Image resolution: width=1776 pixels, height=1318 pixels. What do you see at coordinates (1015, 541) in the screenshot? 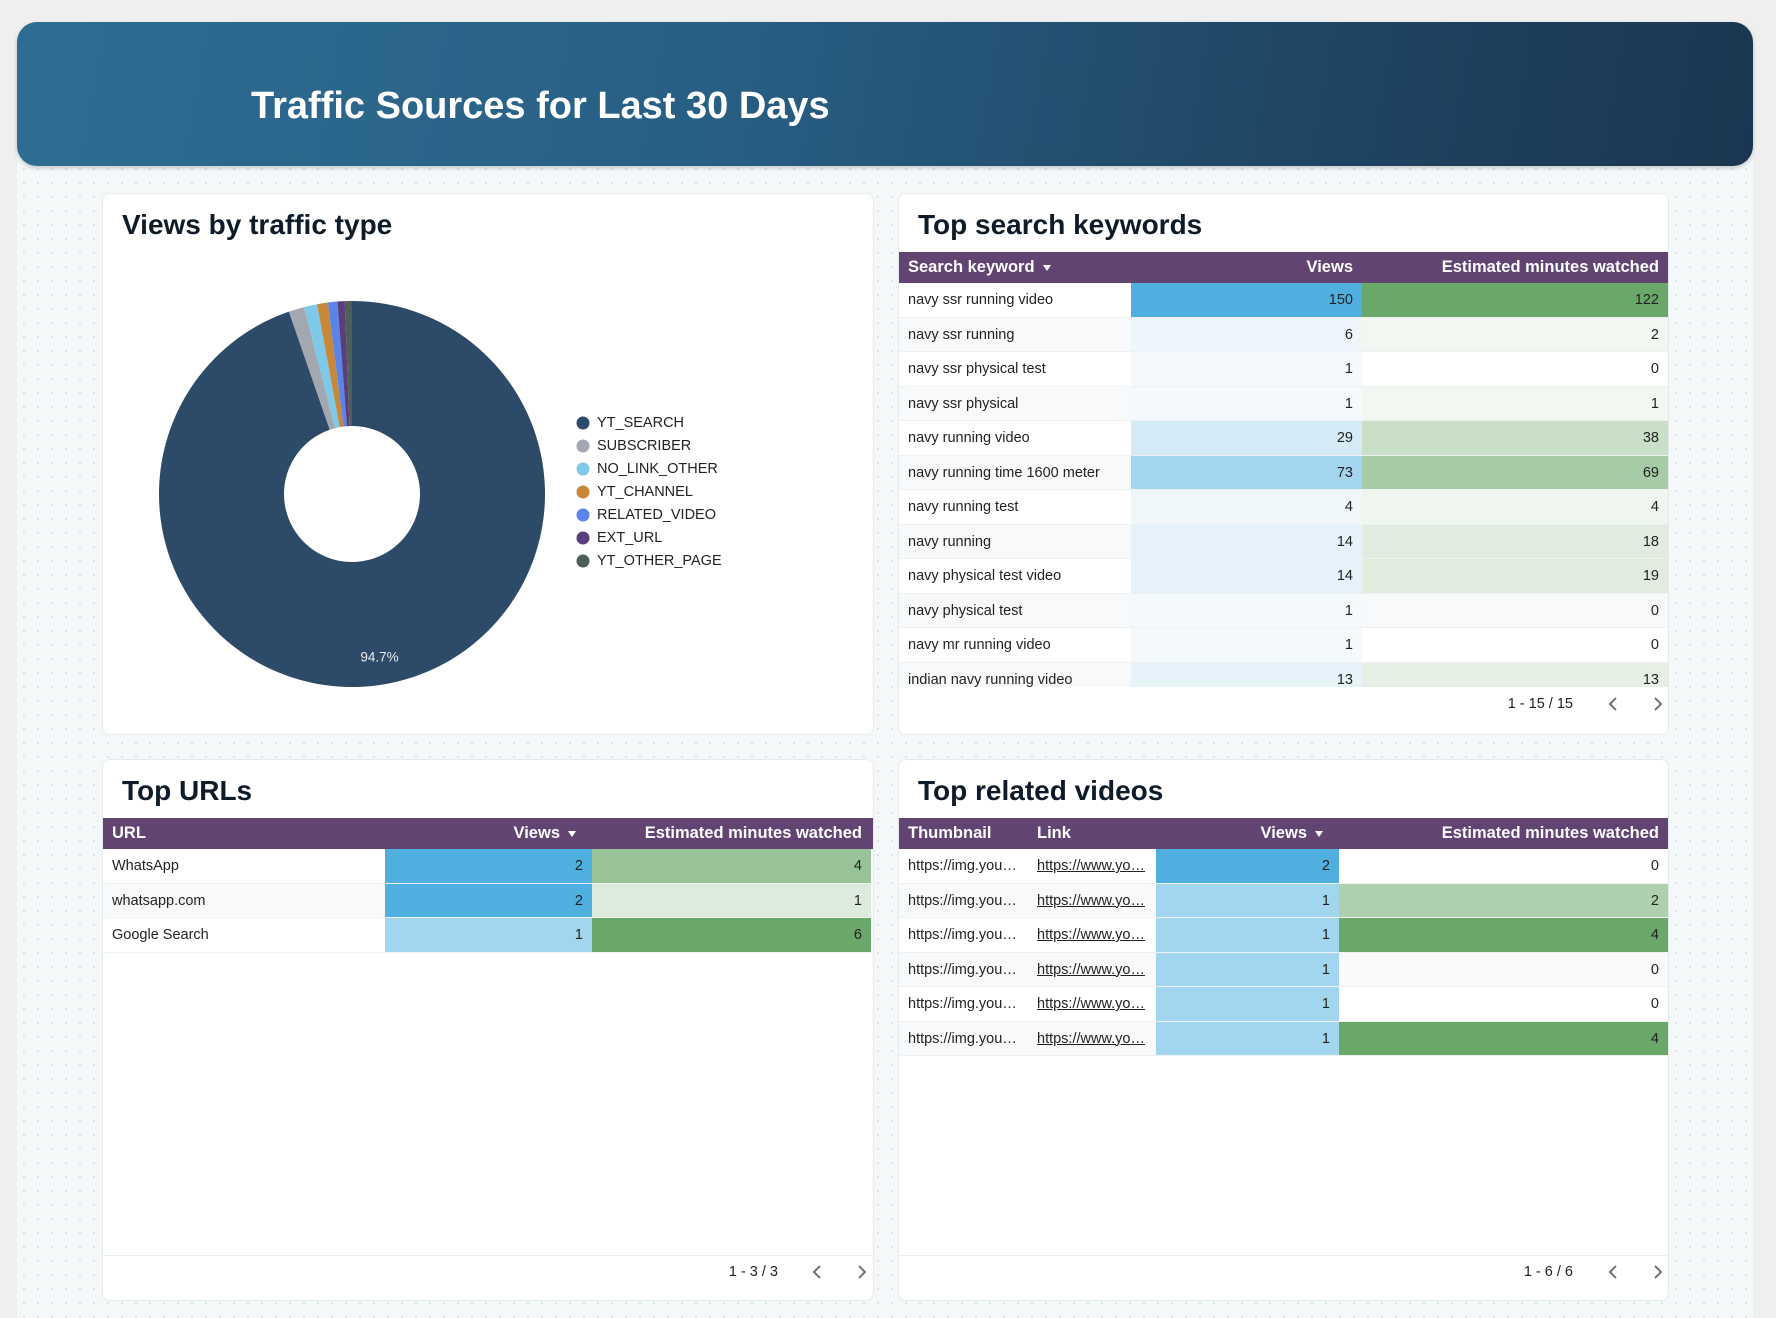
I see `text-cell: navy running` at bounding box center [1015, 541].